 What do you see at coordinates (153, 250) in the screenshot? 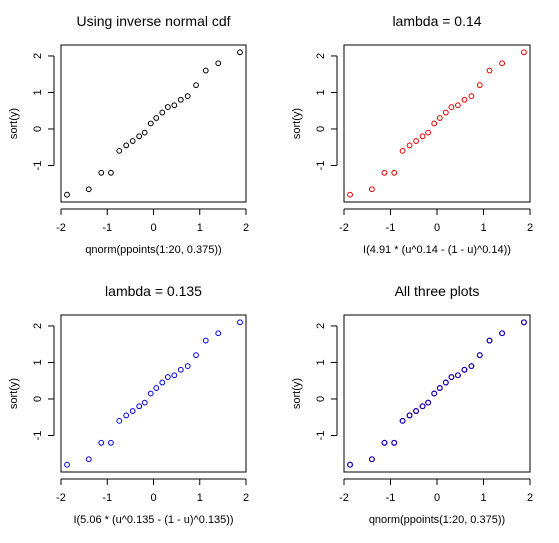
I see `x-axis-label: qnorm(ppoints(1:20, 0.375))` at bounding box center [153, 250].